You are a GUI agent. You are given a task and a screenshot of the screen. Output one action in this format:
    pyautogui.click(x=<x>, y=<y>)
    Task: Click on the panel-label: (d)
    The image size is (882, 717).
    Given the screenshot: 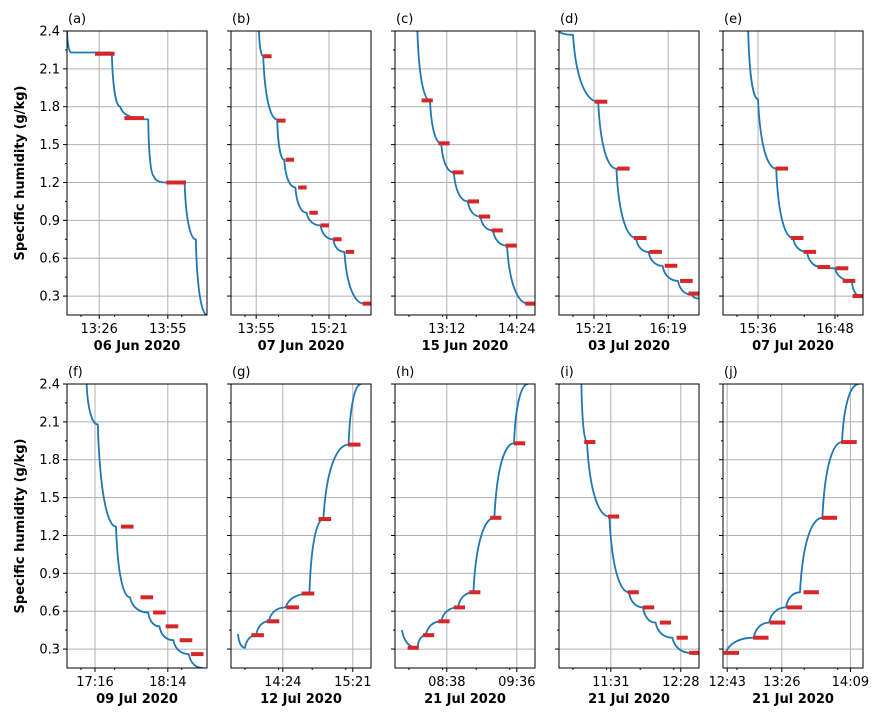 What is the action you would take?
    pyautogui.click(x=569, y=19)
    